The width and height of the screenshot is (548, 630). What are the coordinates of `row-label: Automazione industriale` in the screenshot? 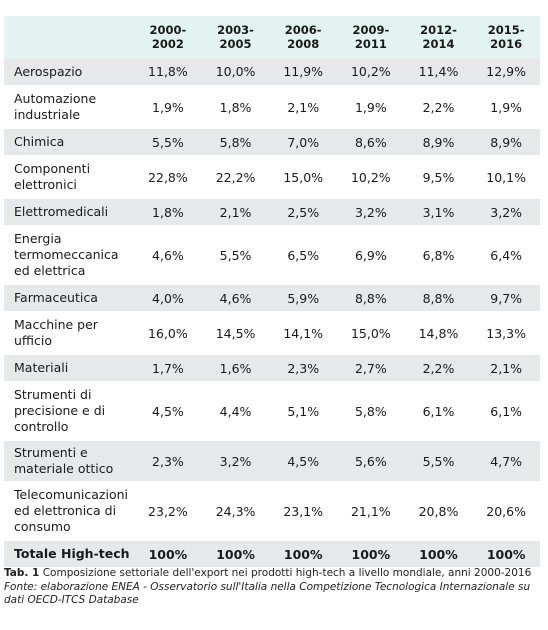 It's located at (69, 107).